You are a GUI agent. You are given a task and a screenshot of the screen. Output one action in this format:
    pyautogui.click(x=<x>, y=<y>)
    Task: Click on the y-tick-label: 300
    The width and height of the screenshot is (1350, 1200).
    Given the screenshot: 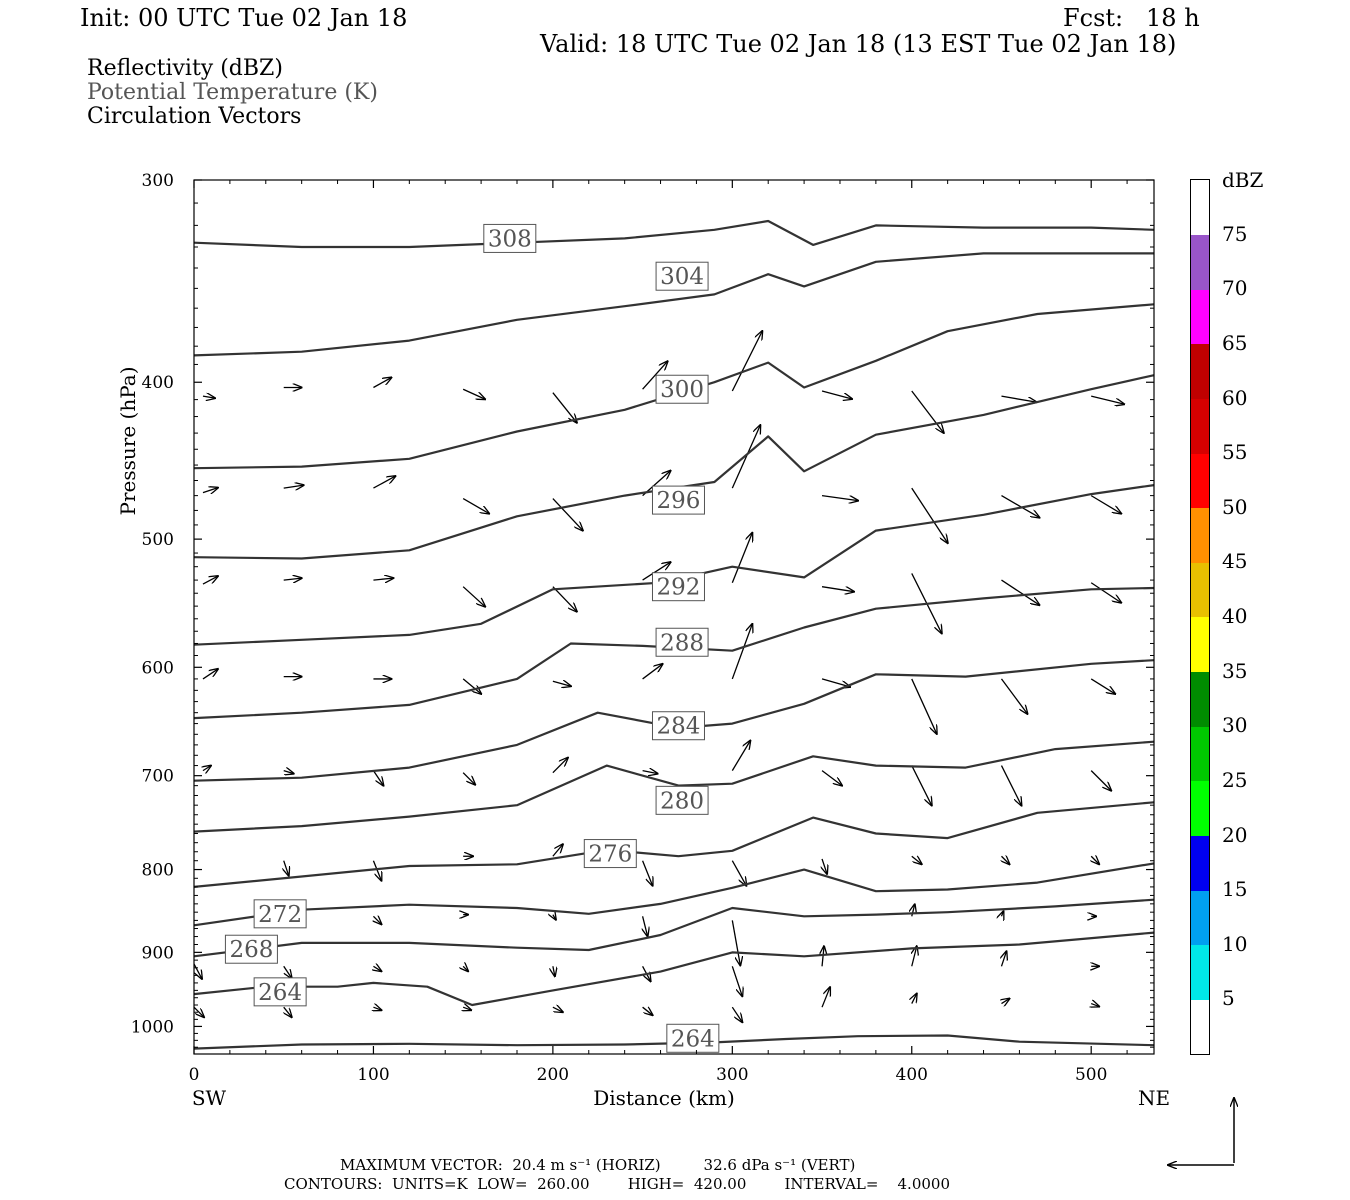 What is the action you would take?
    pyautogui.click(x=158, y=181)
    